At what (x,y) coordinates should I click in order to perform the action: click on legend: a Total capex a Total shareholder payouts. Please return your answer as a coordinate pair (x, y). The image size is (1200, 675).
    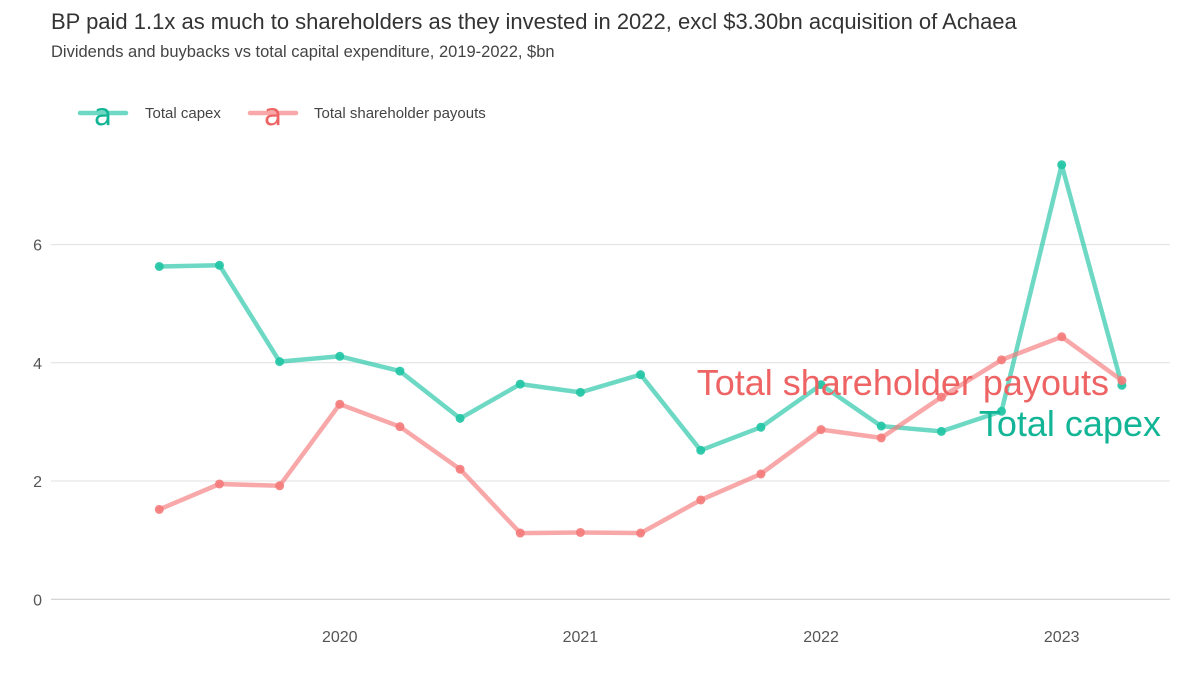
    Looking at the image, I should click on (281, 115).